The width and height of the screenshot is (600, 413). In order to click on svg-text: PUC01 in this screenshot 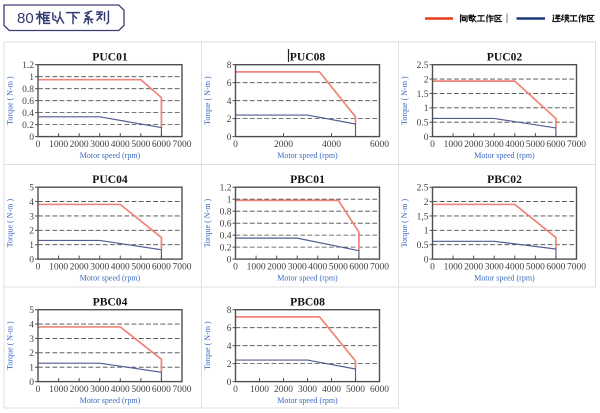, I will do `click(110, 56)`.